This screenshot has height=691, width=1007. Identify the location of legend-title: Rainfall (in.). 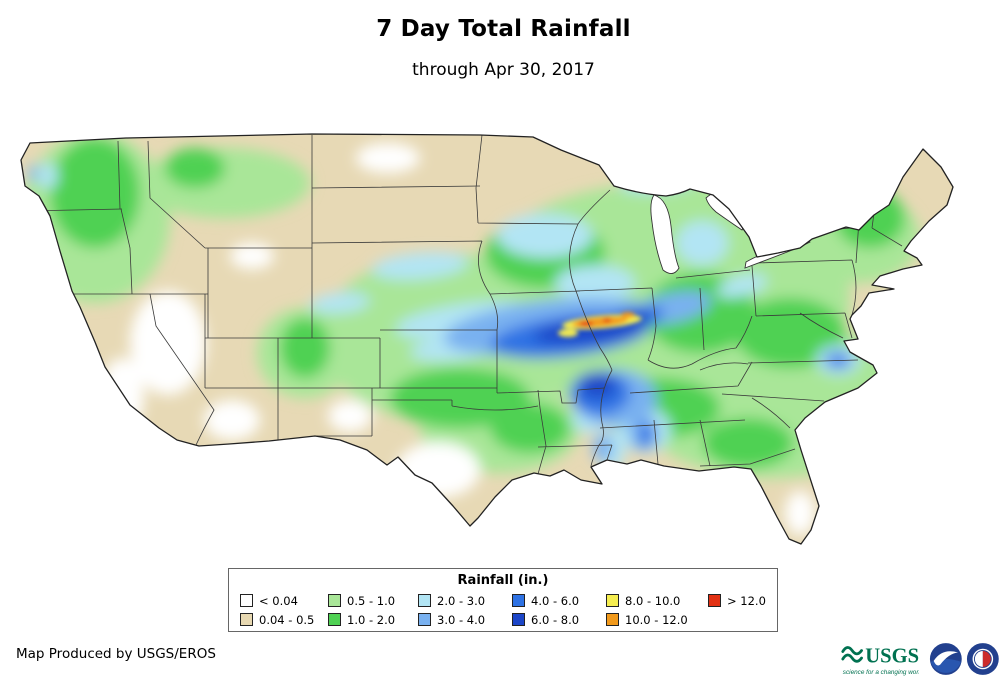
(503, 580).